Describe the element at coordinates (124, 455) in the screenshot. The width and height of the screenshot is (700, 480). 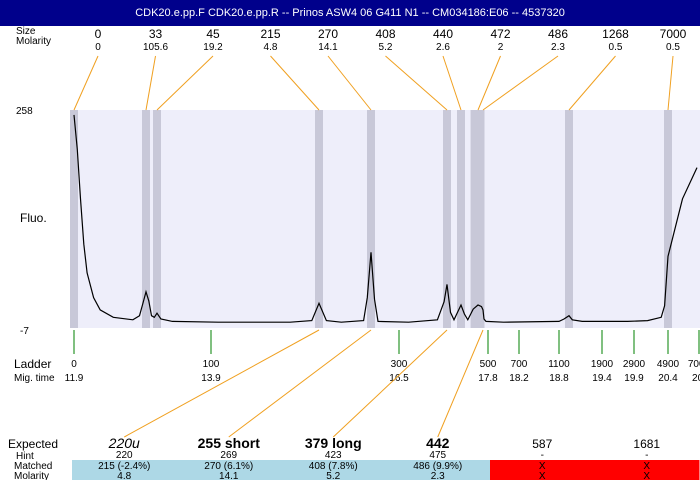
I see `expected-hint: 220` at that location.